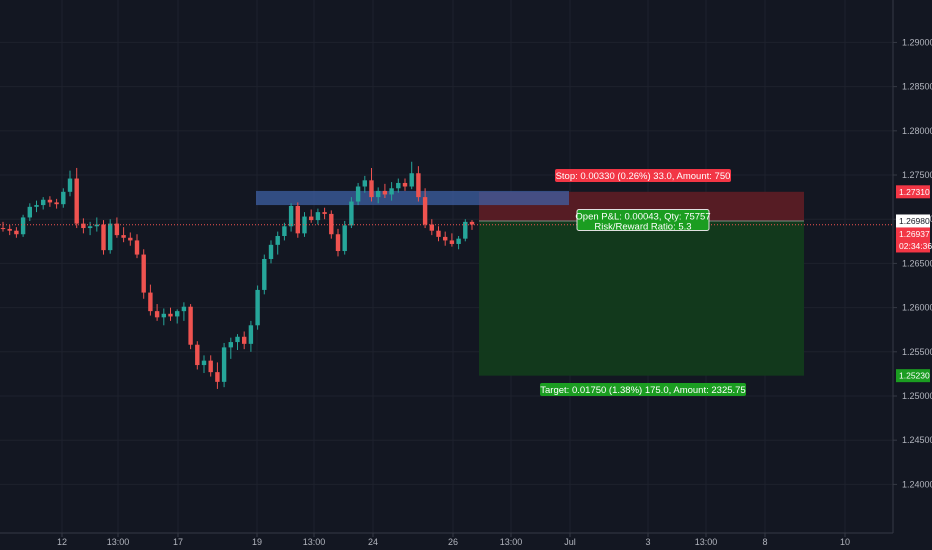 This screenshot has width=932, height=550. Describe the element at coordinates (914, 284) in the screenshot. I see `price-tags: 1.27310 1.26980 1.26937 02:34:36 1.25230` at that location.